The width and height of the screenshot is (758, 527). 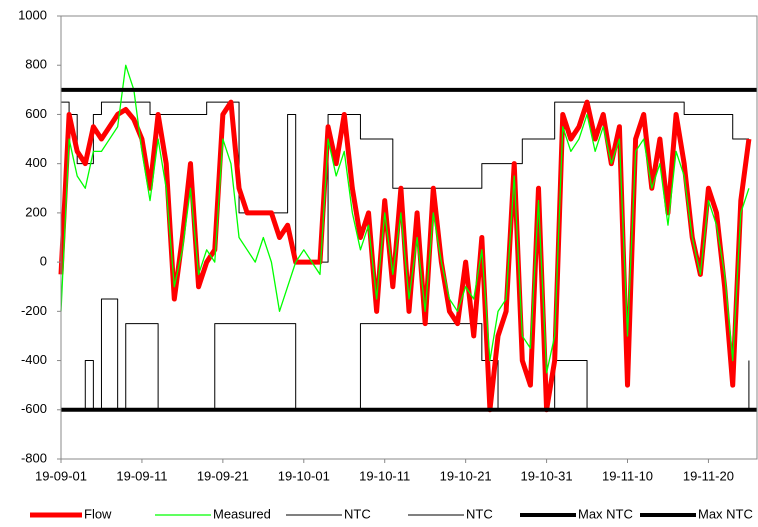 I want to click on legend-label: Measured, so click(x=242, y=513).